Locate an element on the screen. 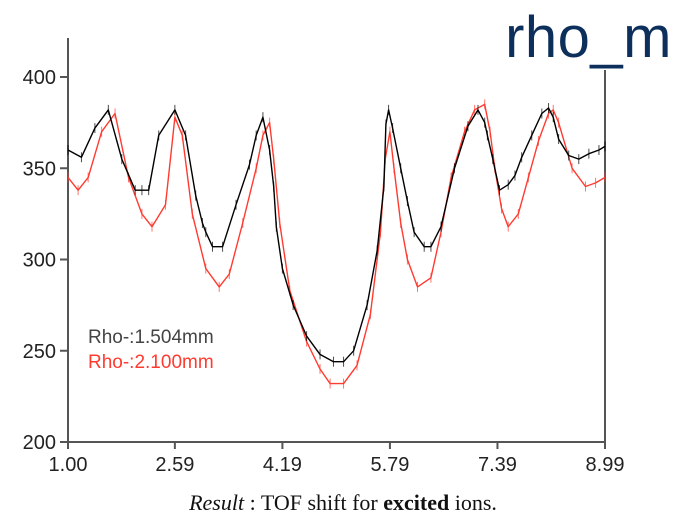 This screenshot has height=519, width=686. x-tick-label: 5.79 is located at coordinates (389, 465).